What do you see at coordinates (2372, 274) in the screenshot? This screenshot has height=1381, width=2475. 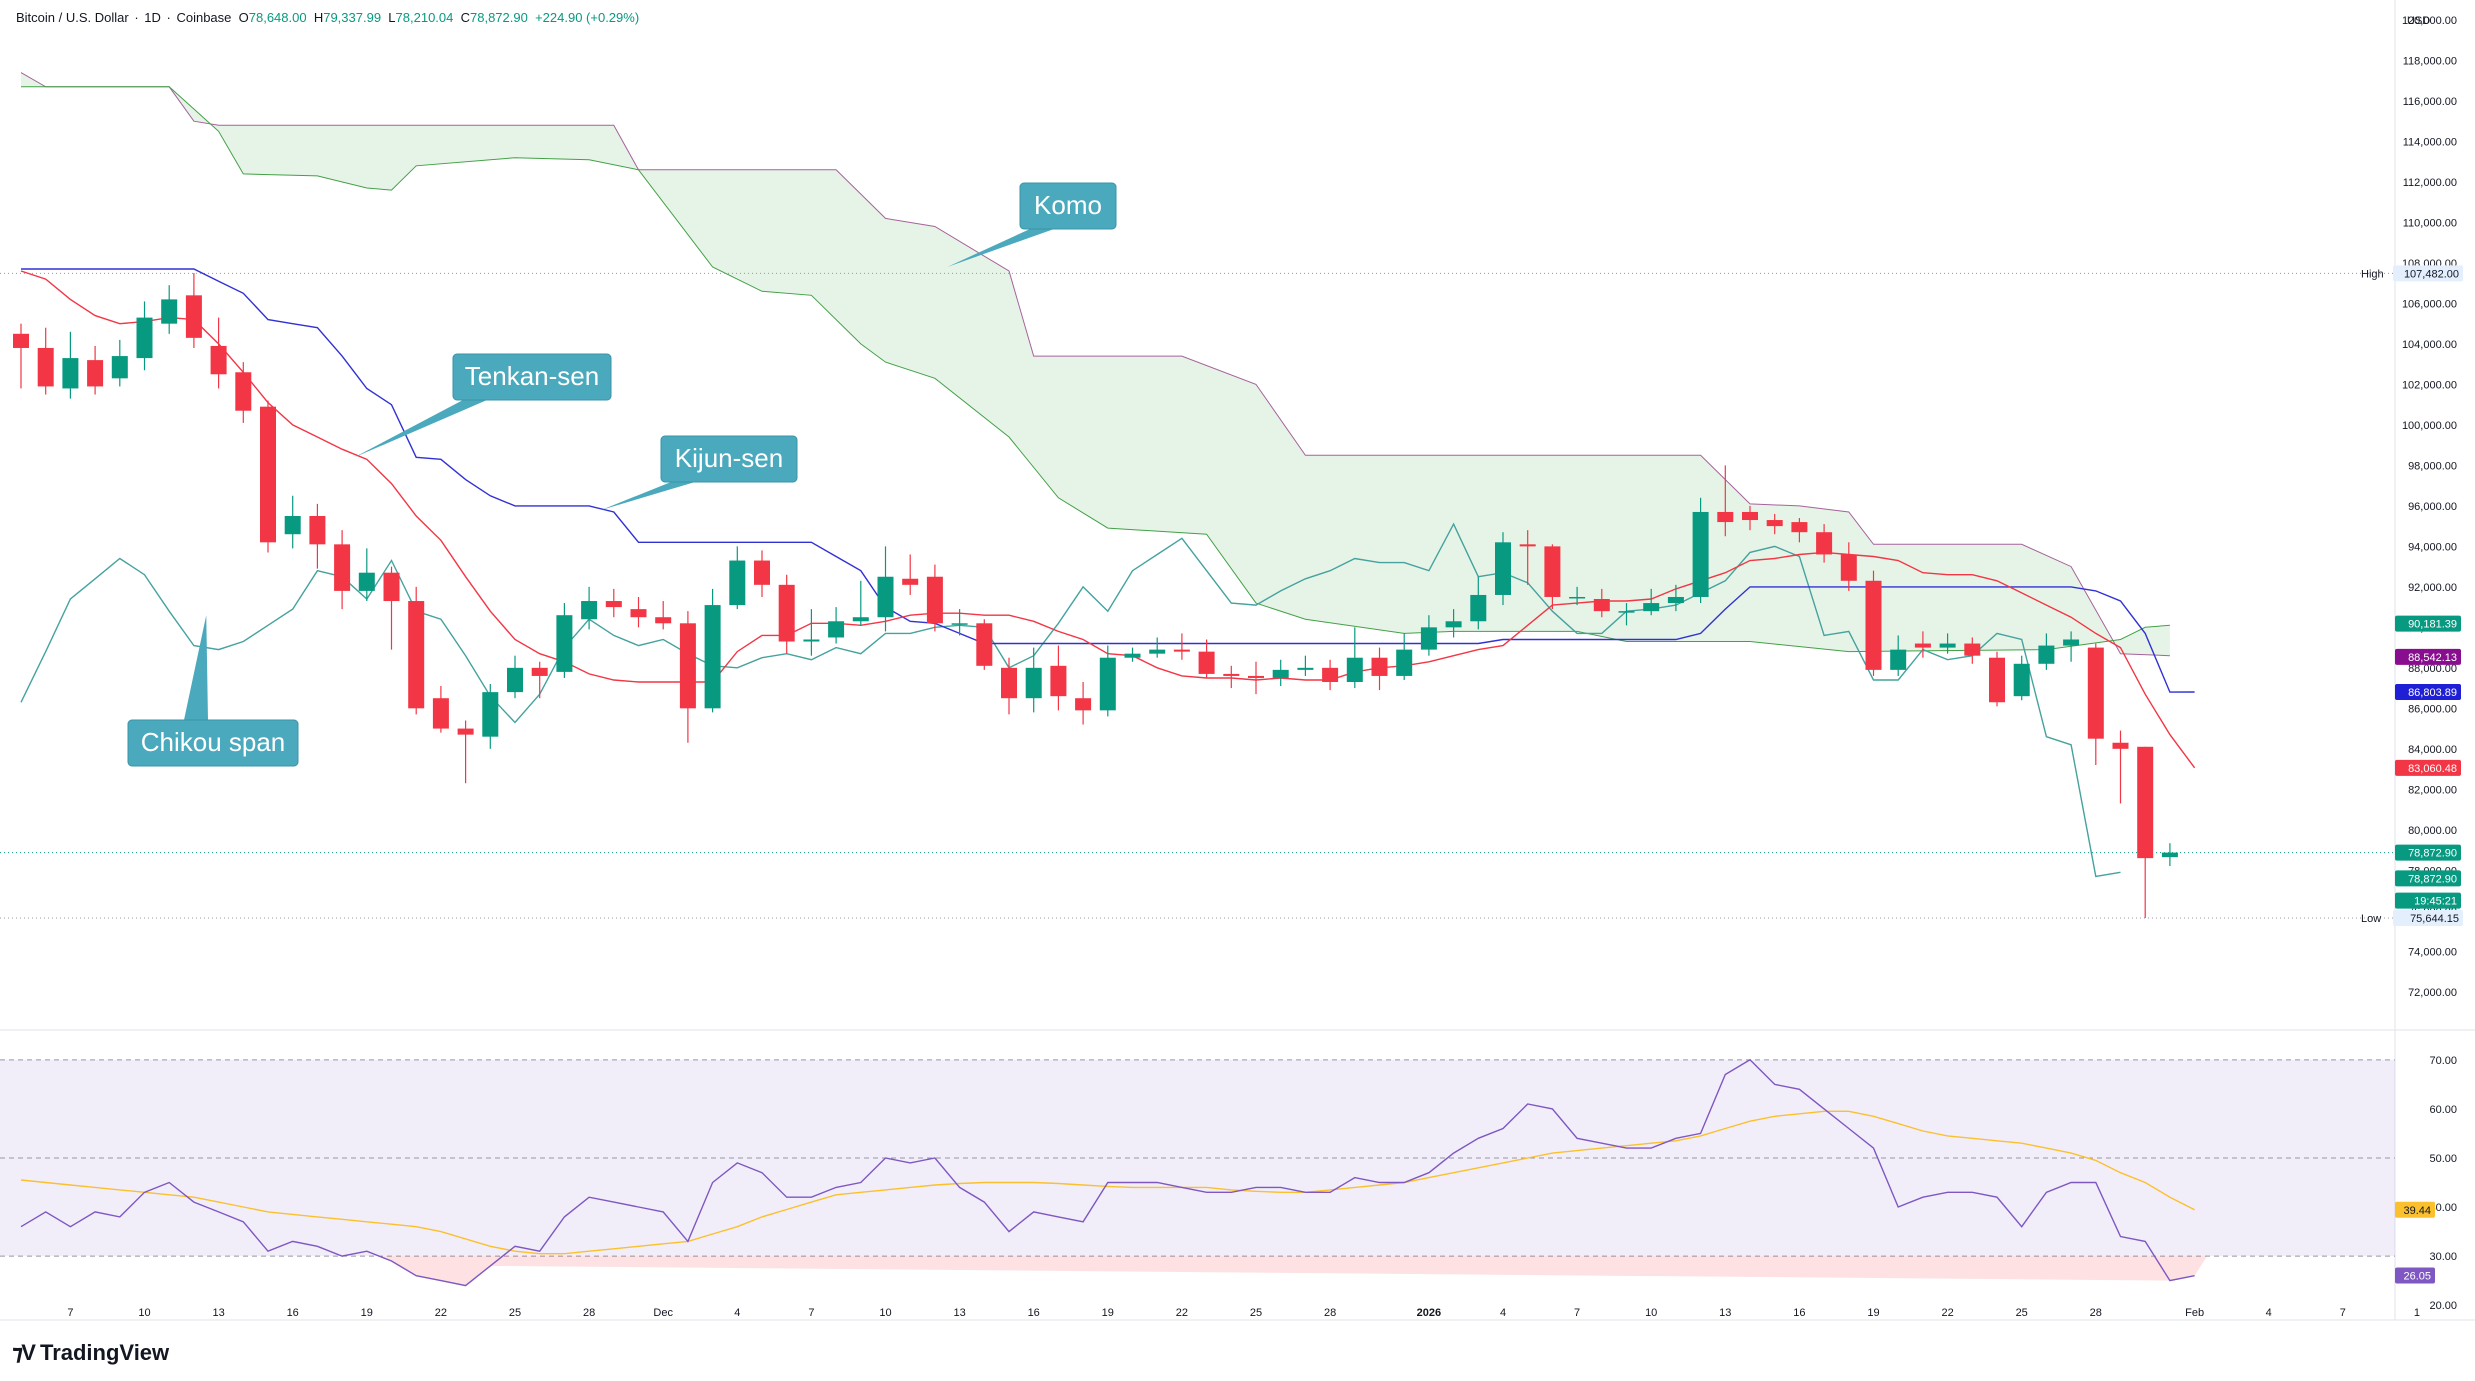 I see `high-marker-label: High` at bounding box center [2372, 274].